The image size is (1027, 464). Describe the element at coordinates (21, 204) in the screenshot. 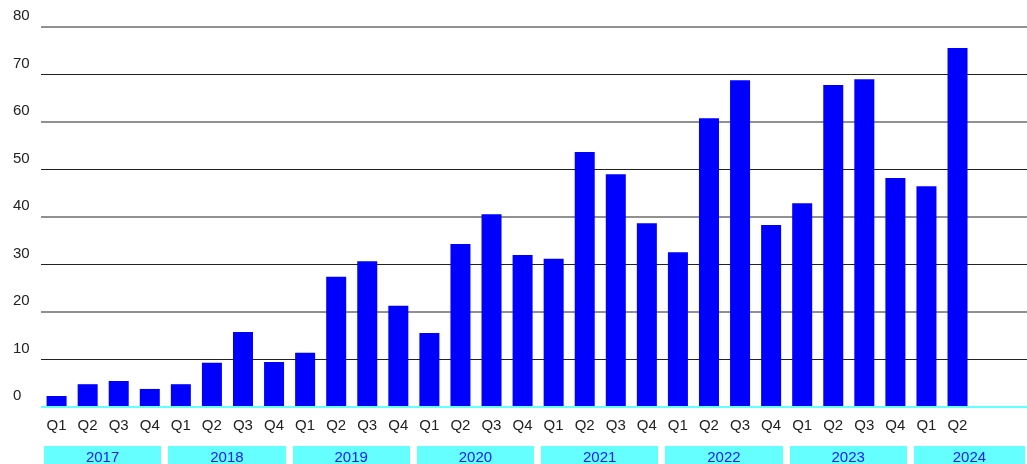

I see `y-tick-label: 40` at that location.